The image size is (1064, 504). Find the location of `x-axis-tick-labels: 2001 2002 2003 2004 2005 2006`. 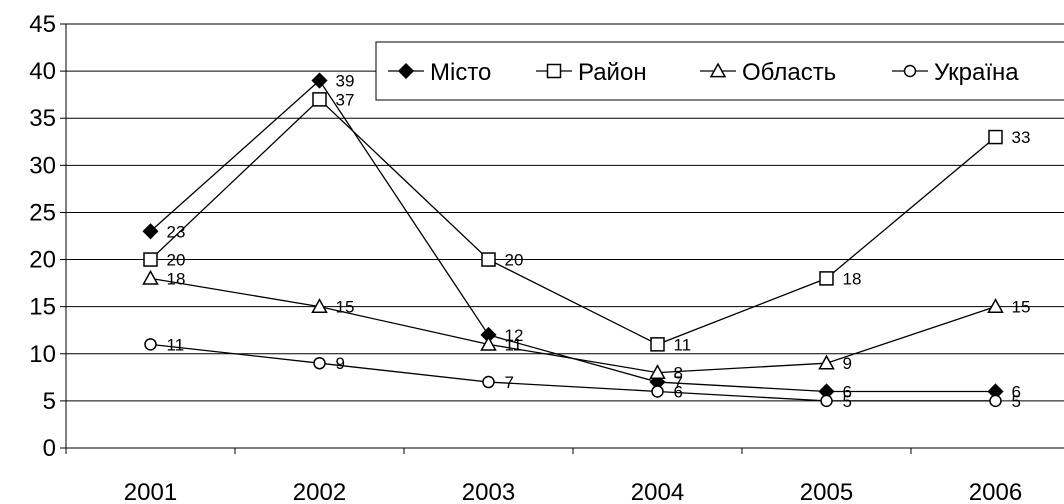

x-axis-tick-labels: 2001 2002 2003 2004 2005 2006 is located at coordinates (573, 491).